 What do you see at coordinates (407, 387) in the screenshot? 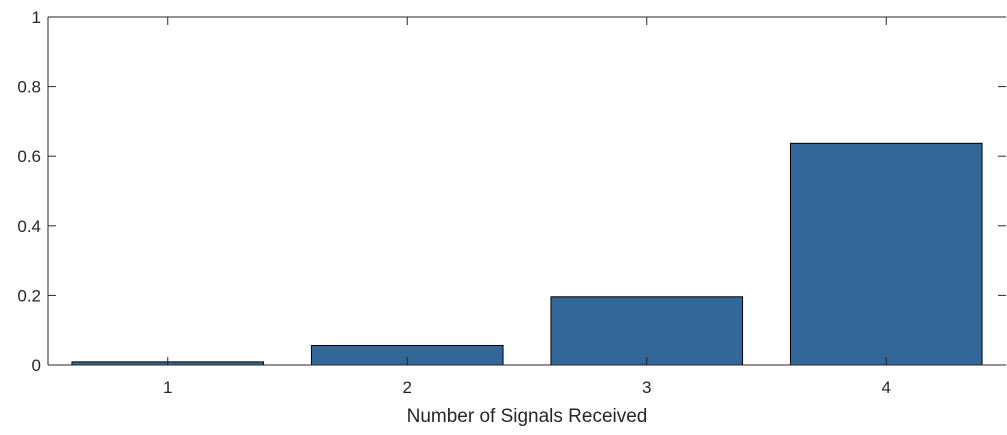
I see `x-tick-label: 2` at bounding box center [407, 387].